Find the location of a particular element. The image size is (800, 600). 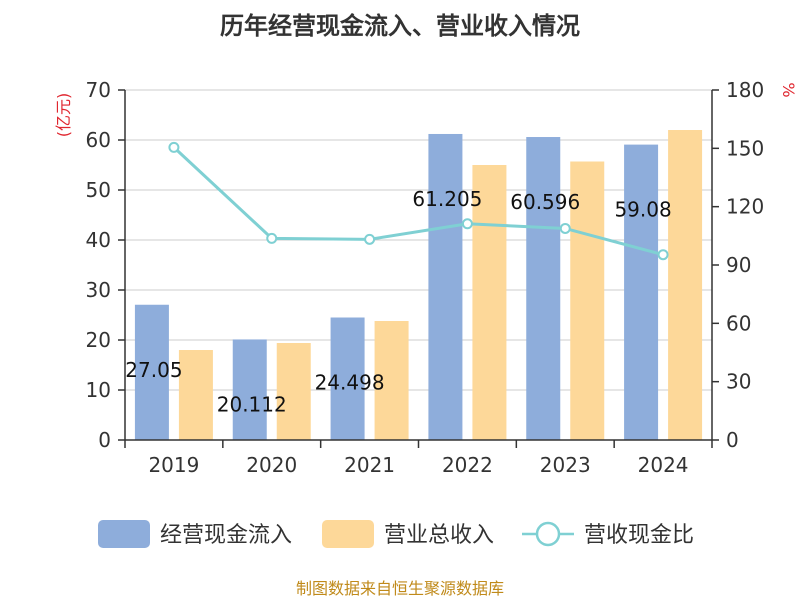

x-tick-label: 2023 is located at coordinates (565, 465).